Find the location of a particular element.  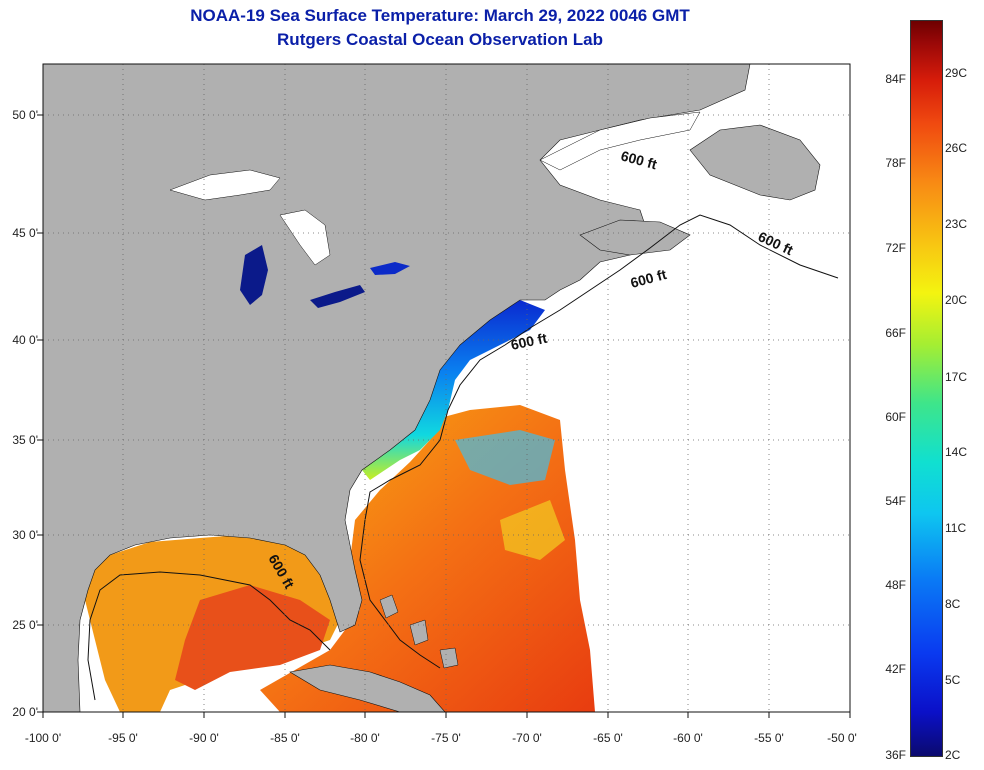

colorbar-c-label: 20C is located at coordinates (956, 300).